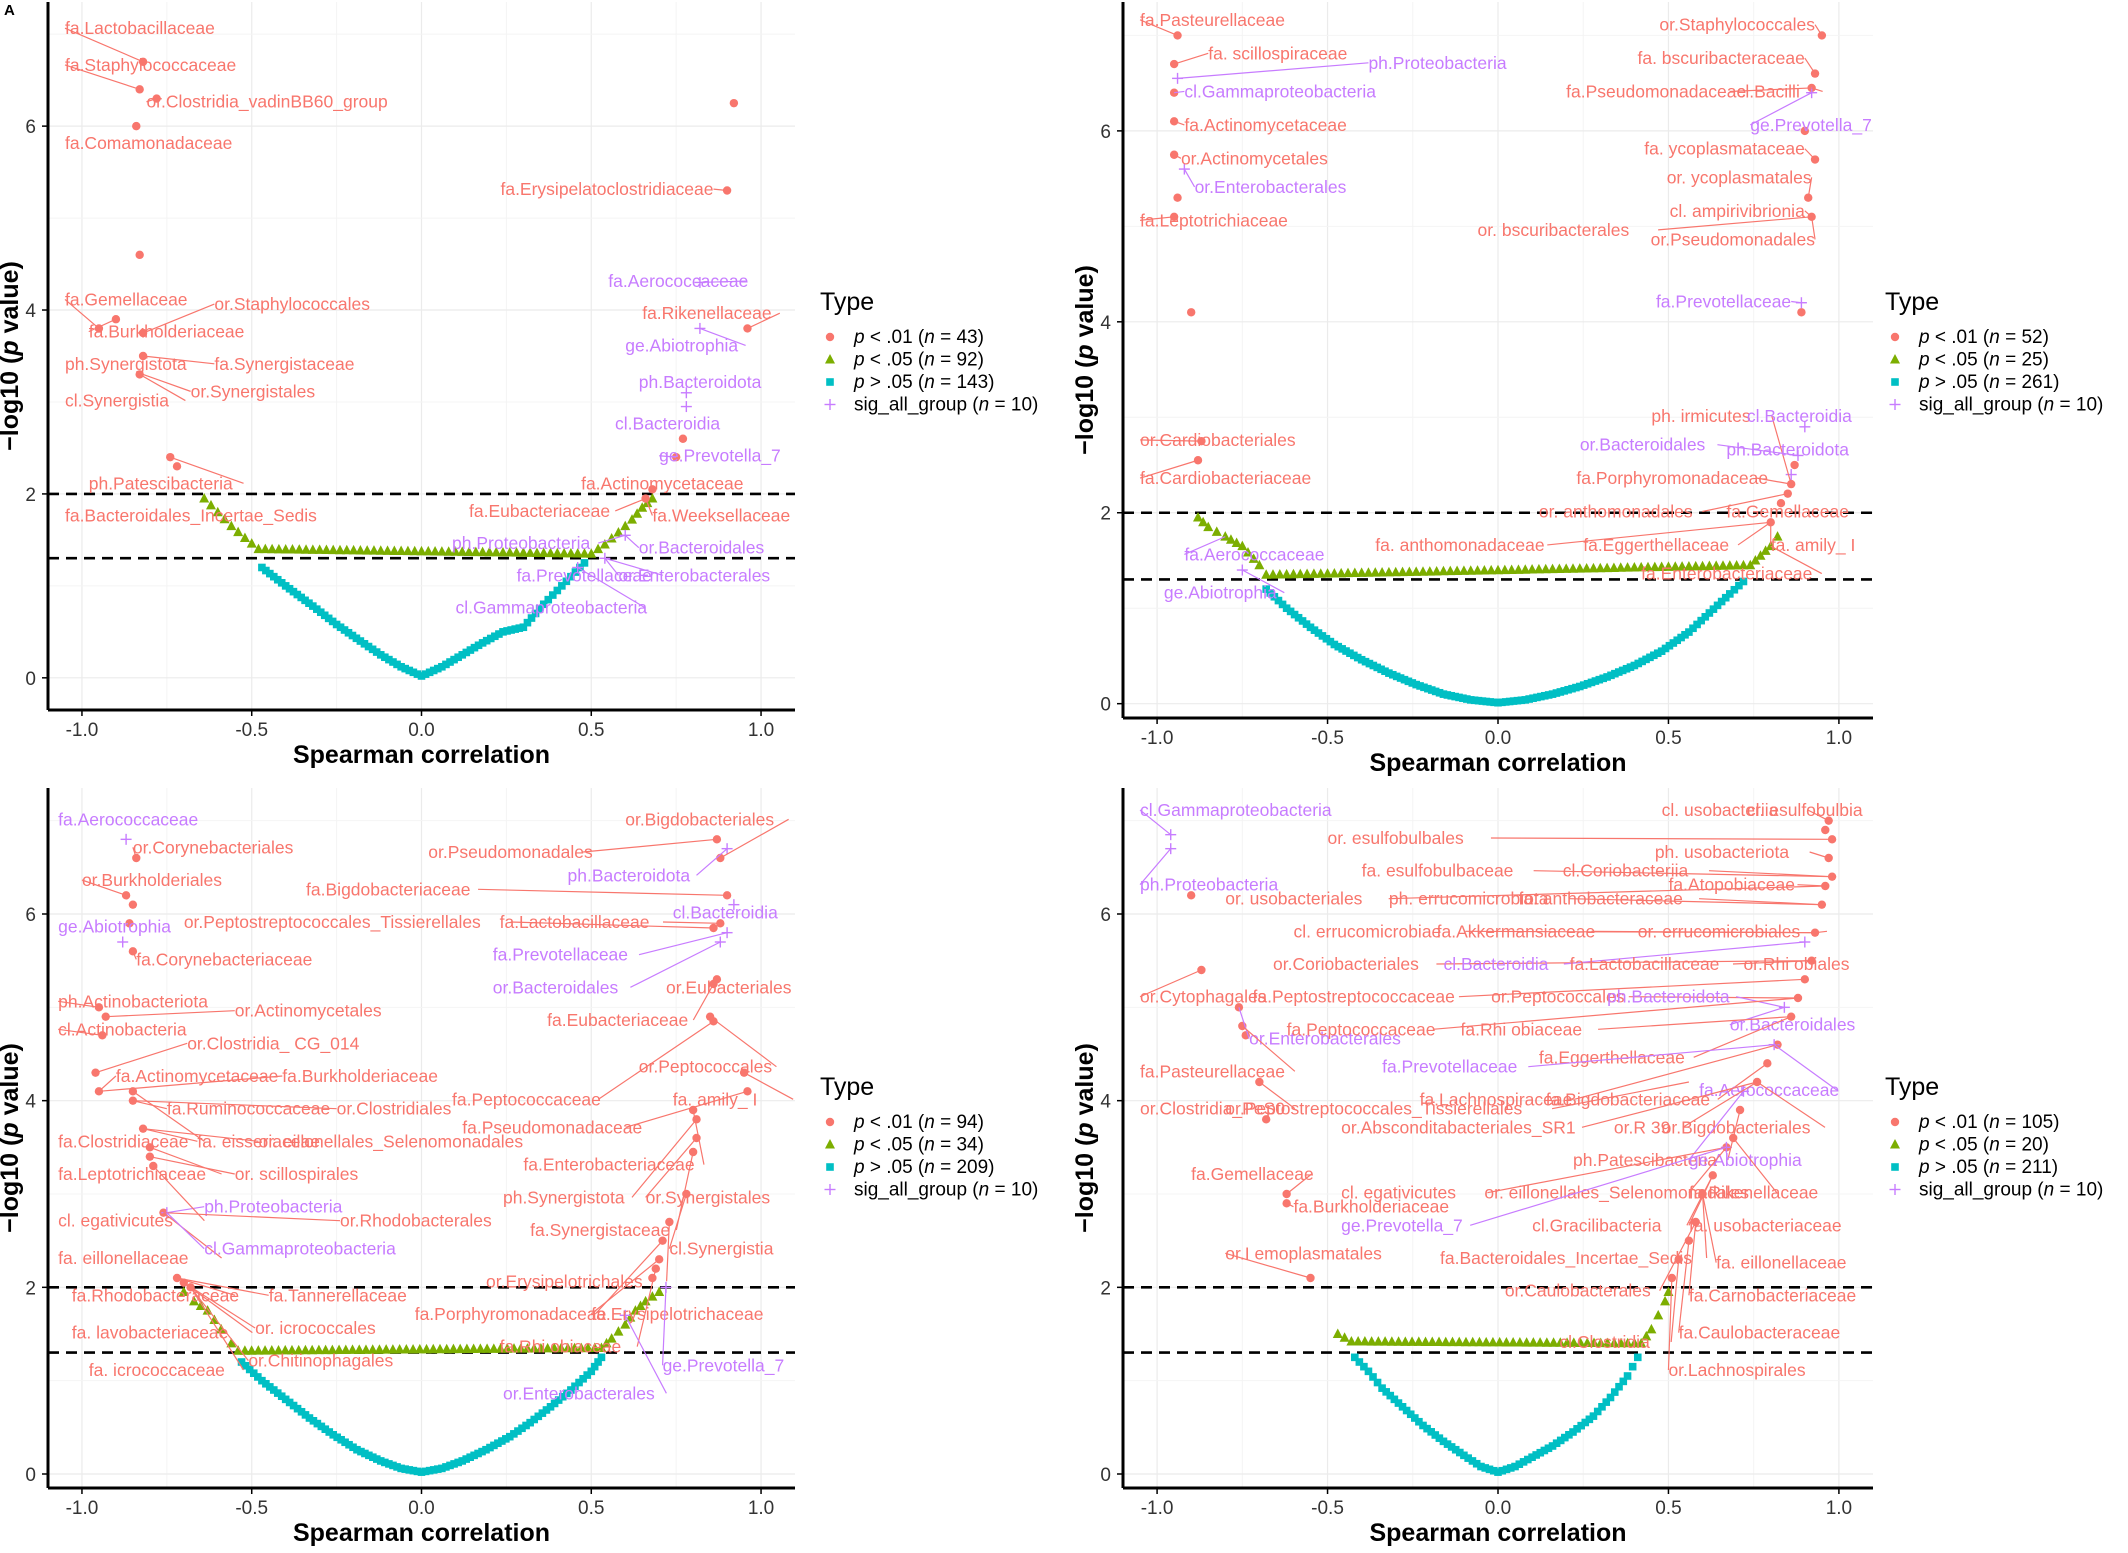 The width and height of the screenshot is (2128, 1553). What do you see at coordinates (315, 1328) in the screenshot?
I see `annotation-label: or. icrococcales` at bounding box center [315, 1328].